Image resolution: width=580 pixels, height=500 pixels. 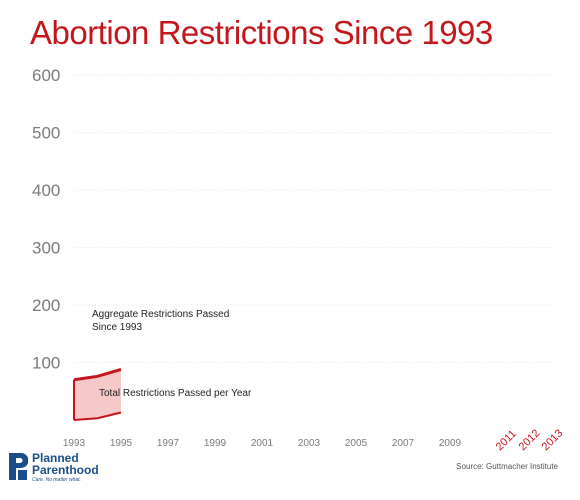 I want to click on x-tick-label: 1995, so click(x=121, y=443).